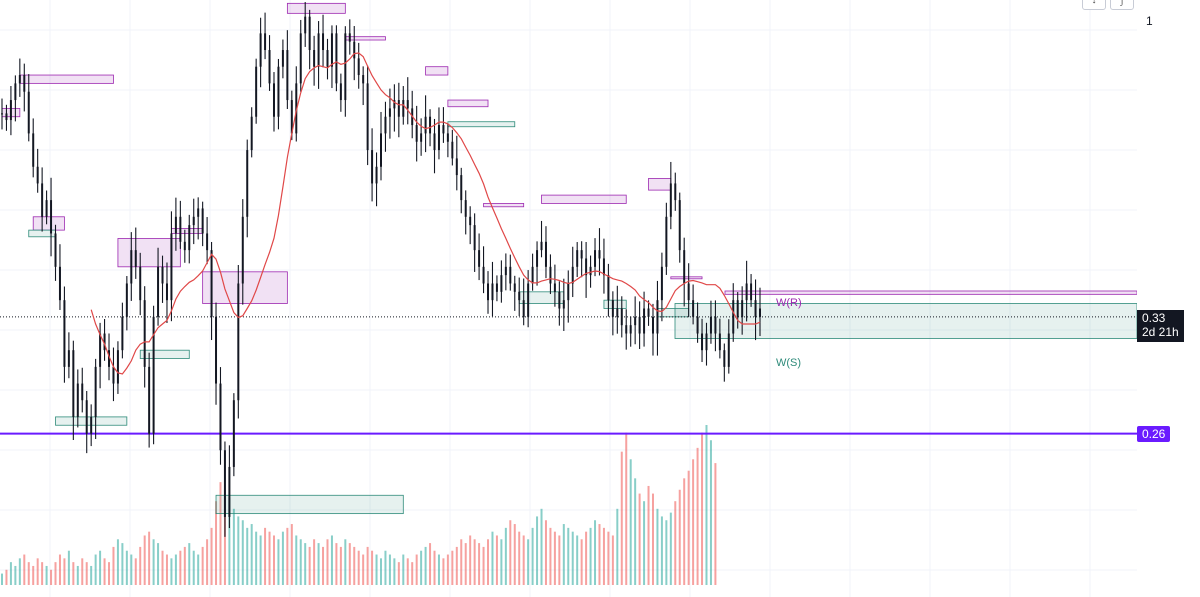 The height and width of the screenshot is (597, 1200). I want to click on scale-top-label: 1, so click(1149, 21).